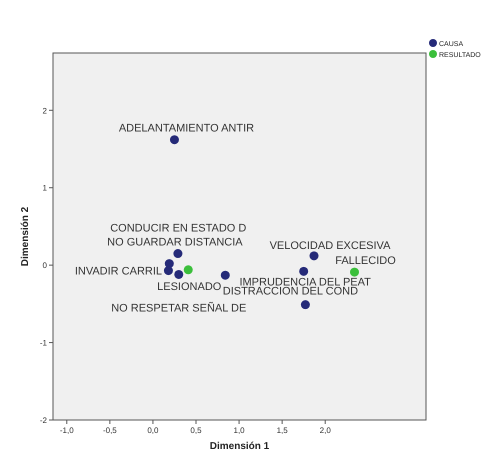  Describe the element at coordinates (305, 282) in the screenshot. I see `annotation: IMPRUDENCIA DEL PEAT` at that location.